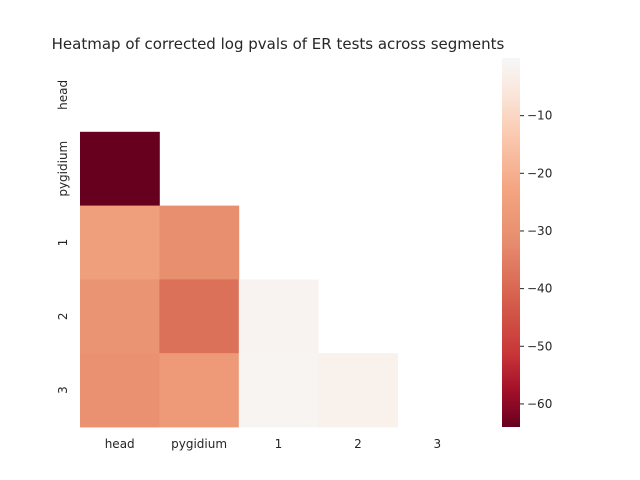 This screenshot has height=480, width=640. Describe the element at coordinates (120, 242) in the screenshot. I see `heatmap-cell-1-head` at that location.